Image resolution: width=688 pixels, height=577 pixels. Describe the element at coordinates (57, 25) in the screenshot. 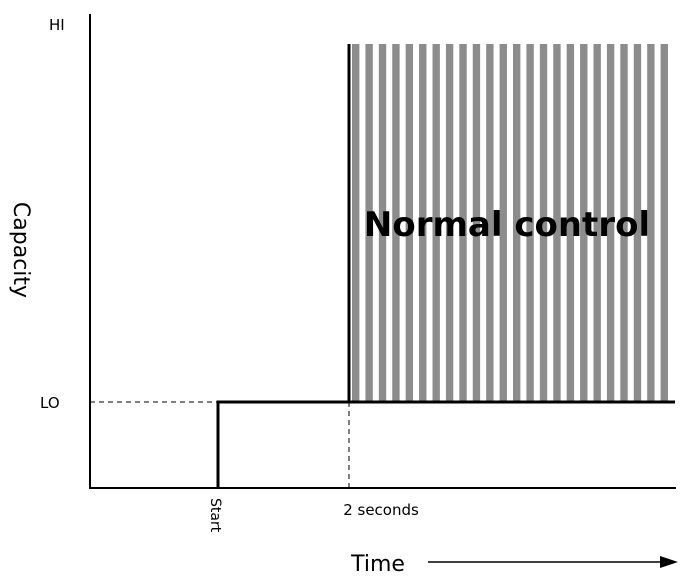

I see `y-tick-hi: HI` at that location.